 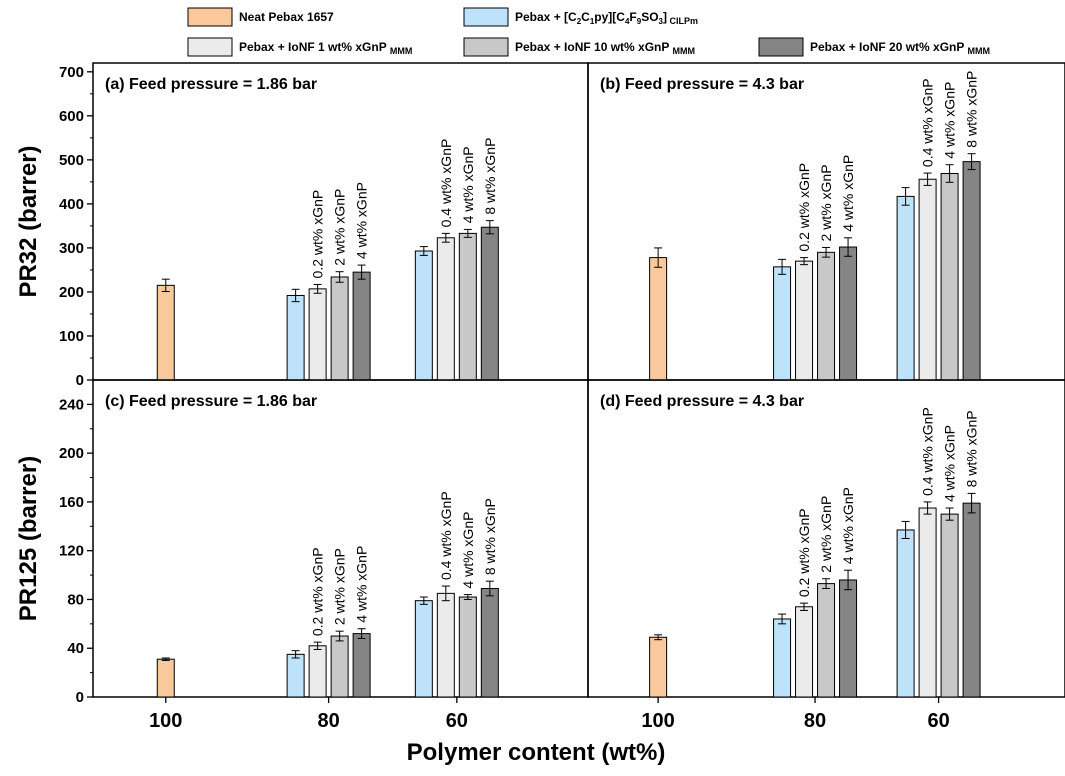 What do you see at coordinates (649, 17) in the screenshot?
I see `legend-label-part: SO` at bounding box center [649, 17].